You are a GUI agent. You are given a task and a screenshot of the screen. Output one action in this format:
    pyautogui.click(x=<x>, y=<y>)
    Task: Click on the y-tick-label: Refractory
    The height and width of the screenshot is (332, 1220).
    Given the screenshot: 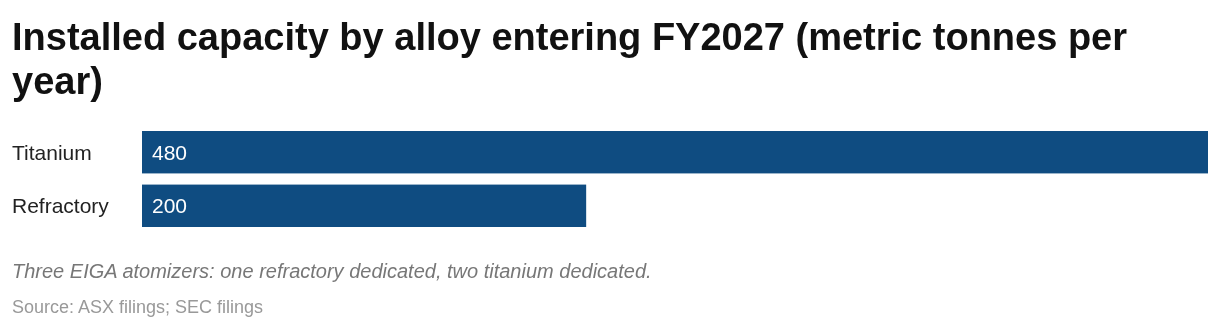 What is the action you would take?
    pyautogui.click(x=61, y=206)
    